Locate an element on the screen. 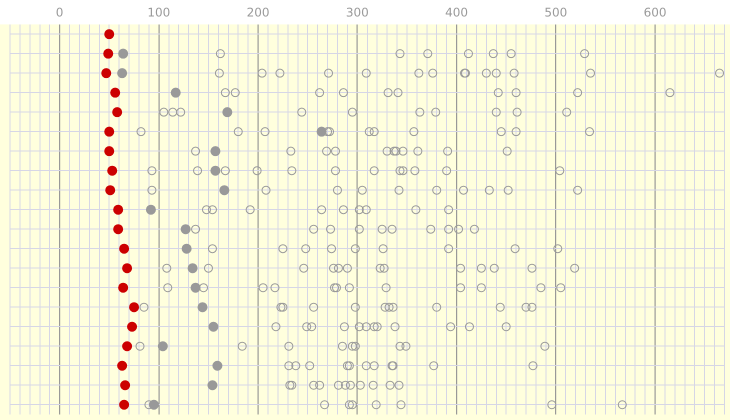 The image size is (730, 420). x-tick-label: 200 is located at coordinates (258, 12).